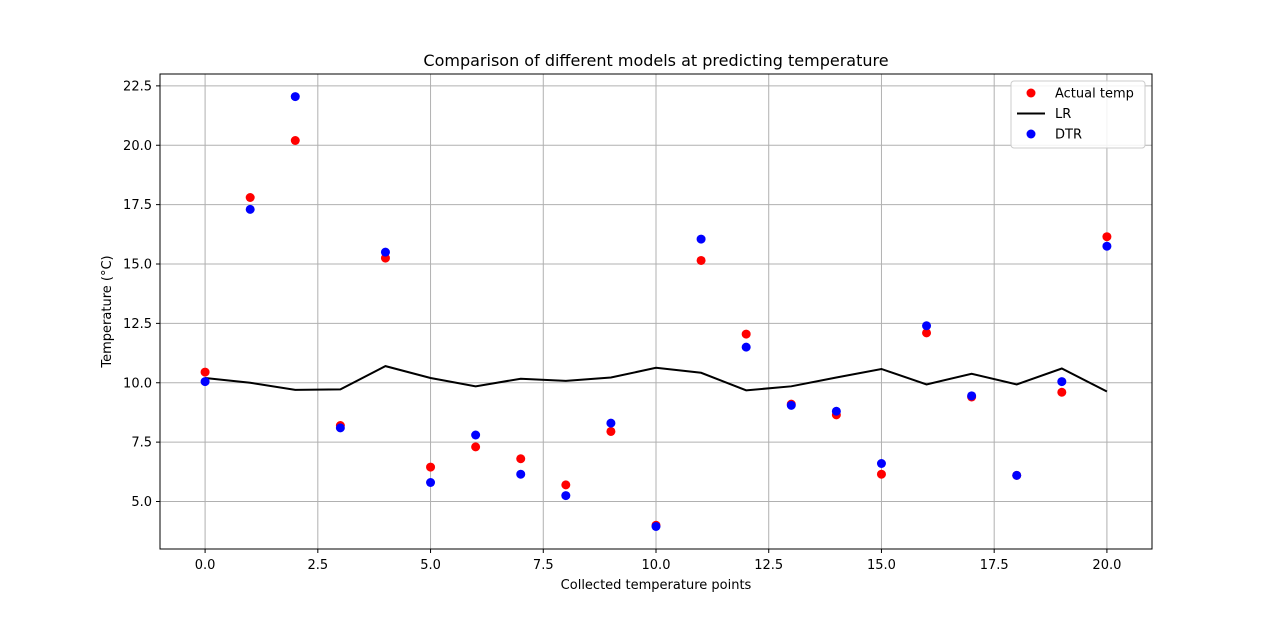 This screenshot has width=1280, height=617. Describe the element at coordinates (137, 324) in the screenshot. I see `y-tick-label: 12.5` at that location.